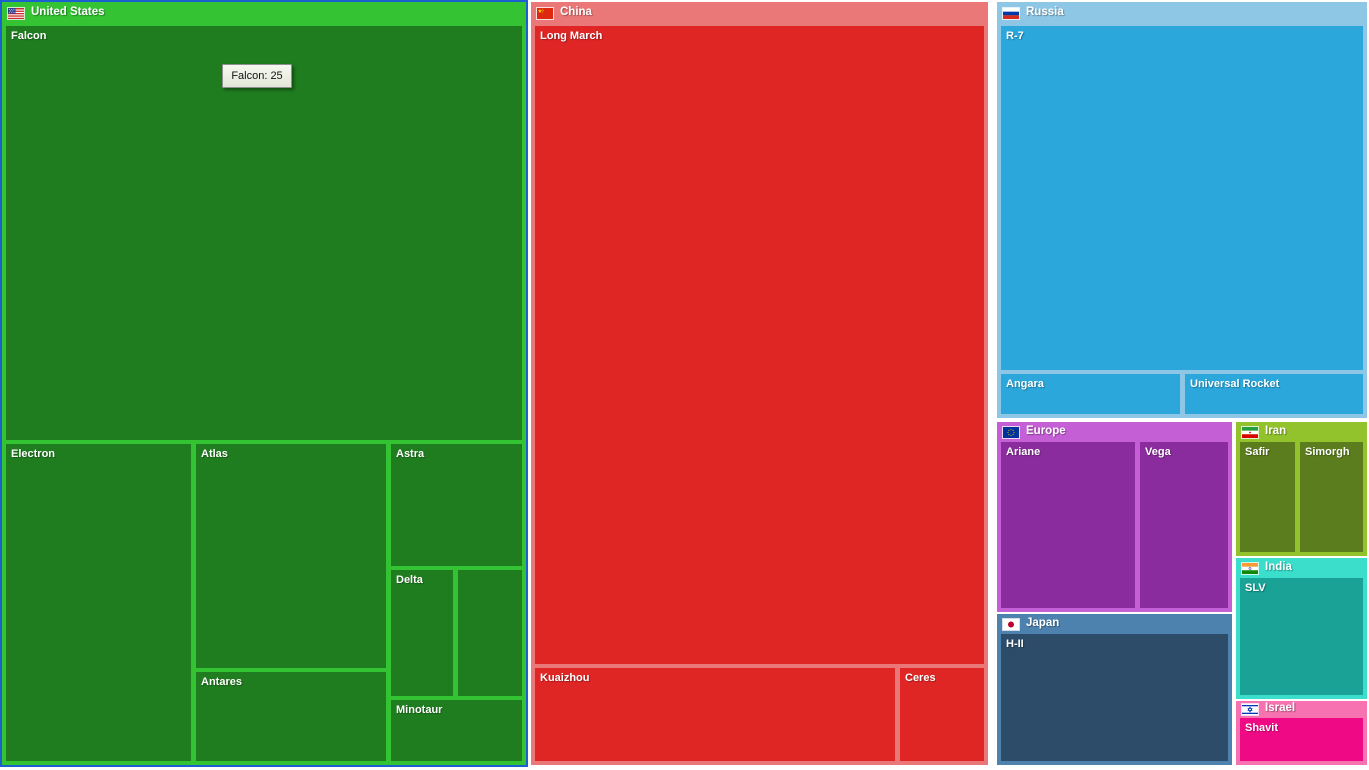  What do you see at coordinates (1262, 728) in the screenshot?
I see `cell-label: Shavit` at bounding box center [1262, 728].